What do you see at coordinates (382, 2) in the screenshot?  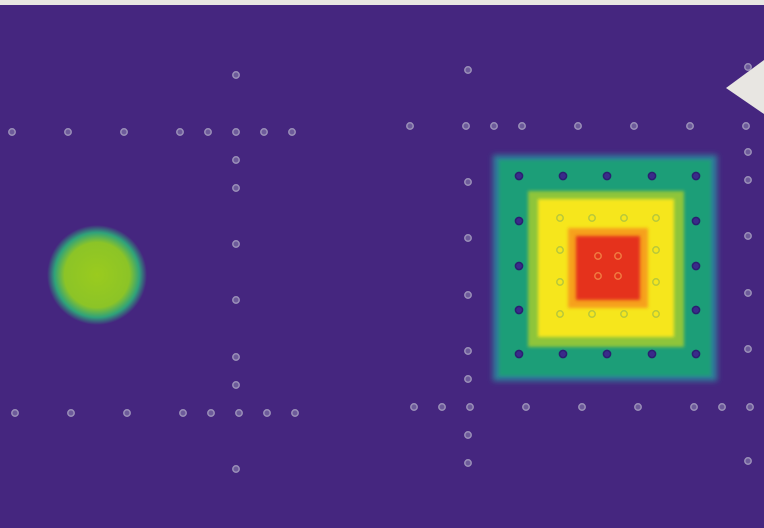 I see `top-strip` at bounding box center [382, 2].